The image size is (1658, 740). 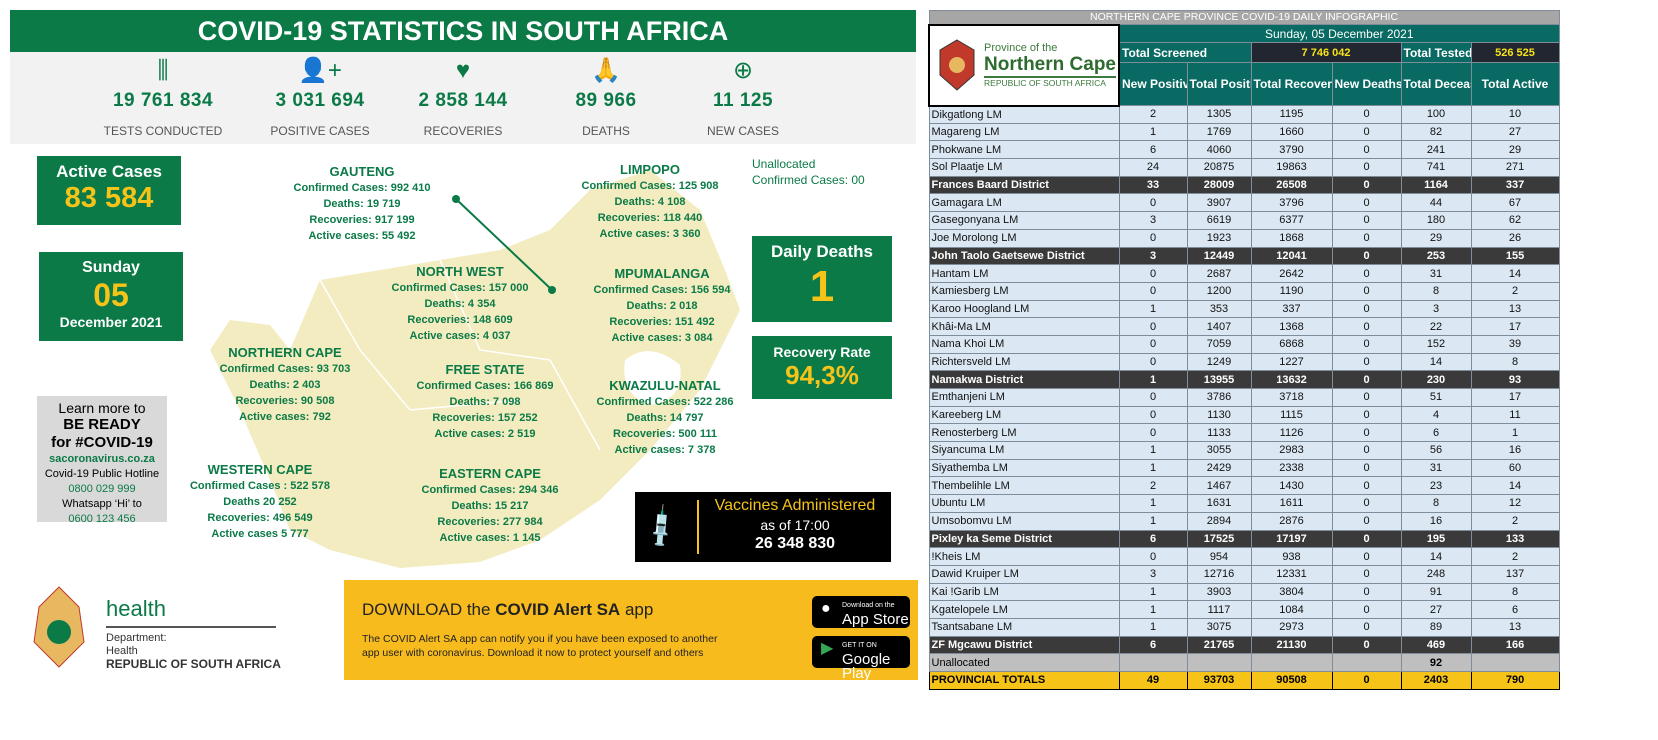 I want to click on province-stat: Confirmed Cases: 166 869, so click(x=485, y=386).